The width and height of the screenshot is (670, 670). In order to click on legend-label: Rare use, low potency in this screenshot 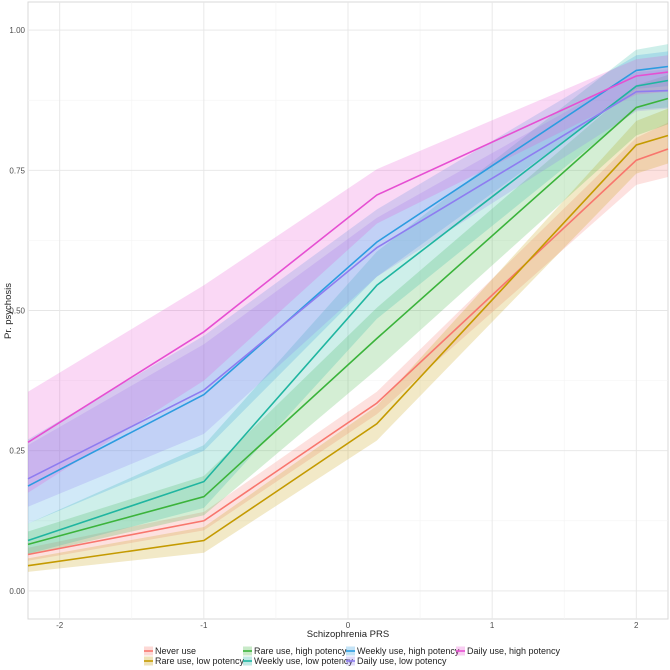, I will do `click(200, 661)`.